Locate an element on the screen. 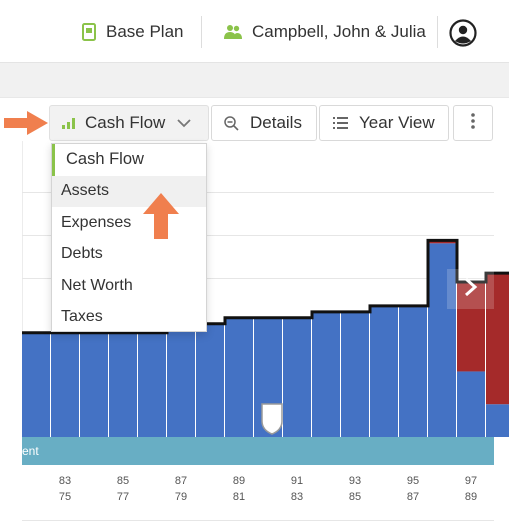 The image size is (509, 526). age-tick-label: 81 is located at coordinates (239, 497).